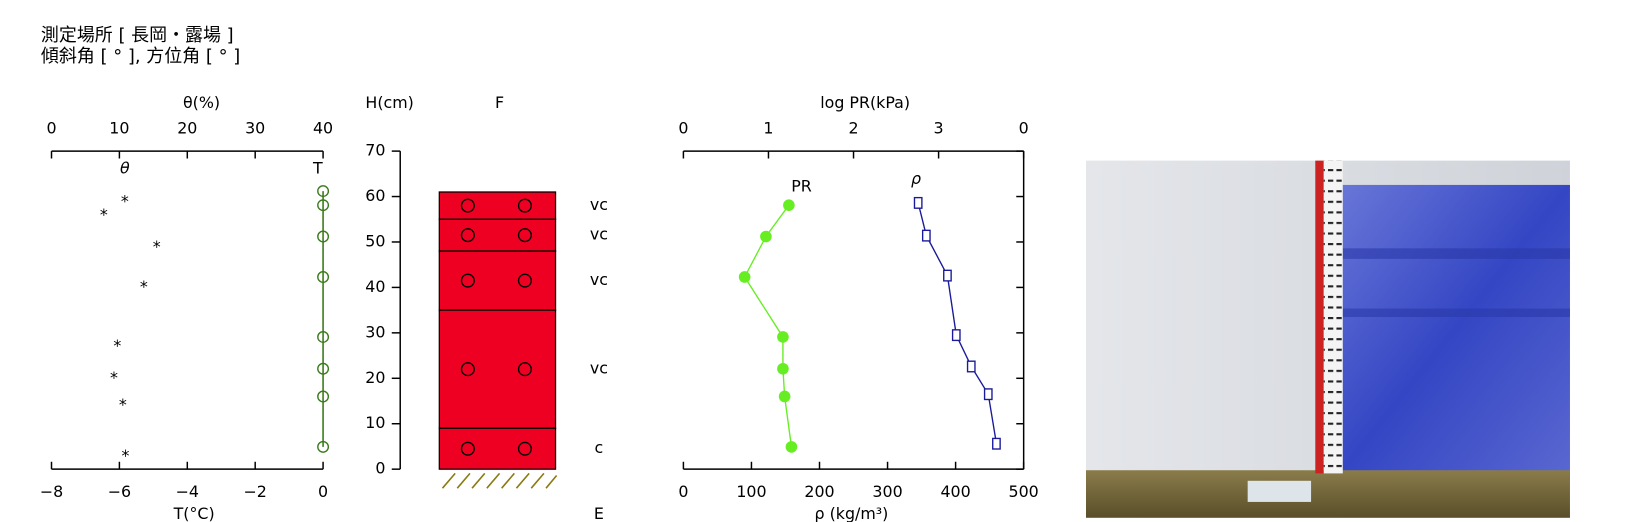 The height and width of the screenshot is (522, 1650). I want to click on axis-title: H(cm), so click(389, 102).